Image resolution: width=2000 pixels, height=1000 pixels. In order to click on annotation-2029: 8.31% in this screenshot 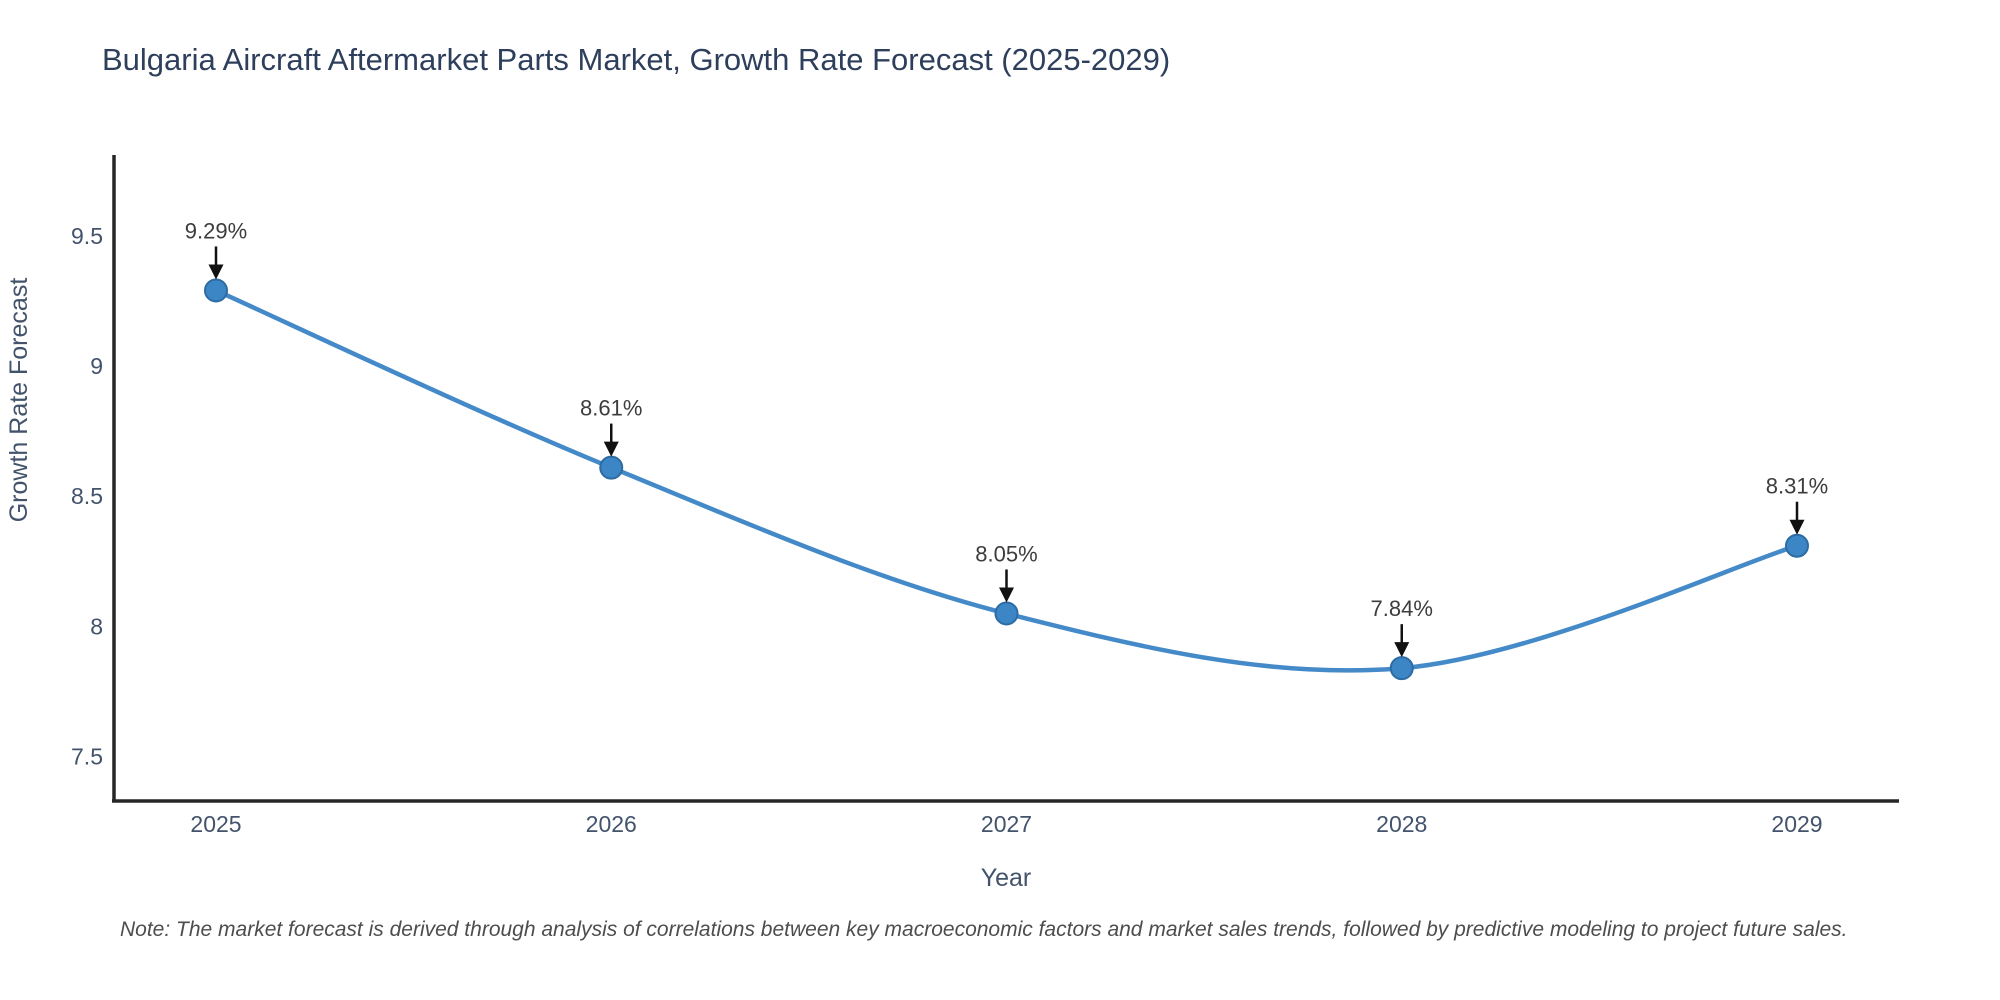, I will do `click(1797, 504)`.